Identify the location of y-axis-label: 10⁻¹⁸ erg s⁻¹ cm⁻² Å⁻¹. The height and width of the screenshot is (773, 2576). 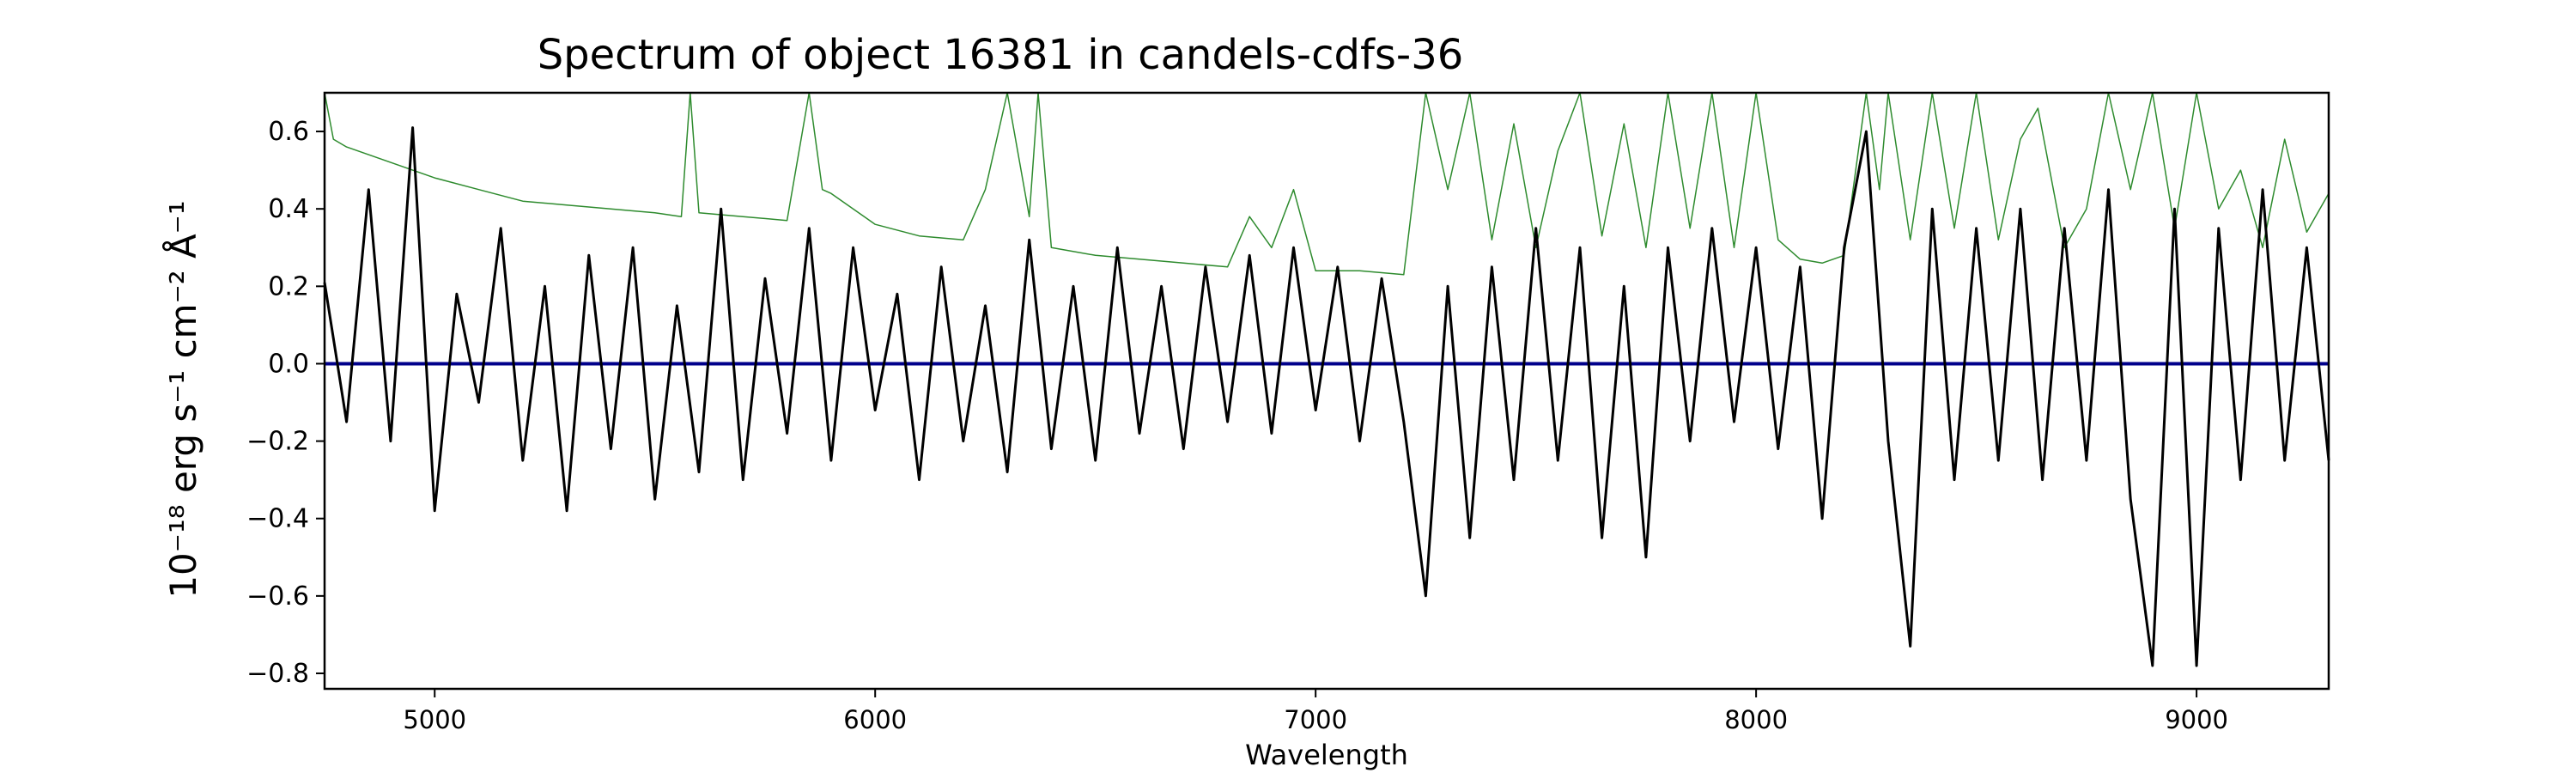
(182, 399).